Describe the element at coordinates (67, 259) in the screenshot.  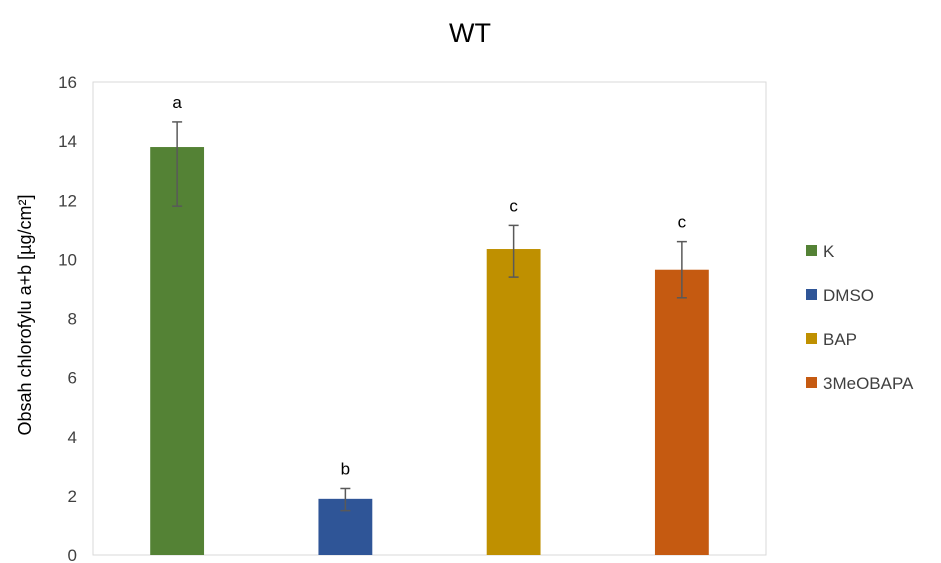
I see `y-tick-label: 10` at that location.